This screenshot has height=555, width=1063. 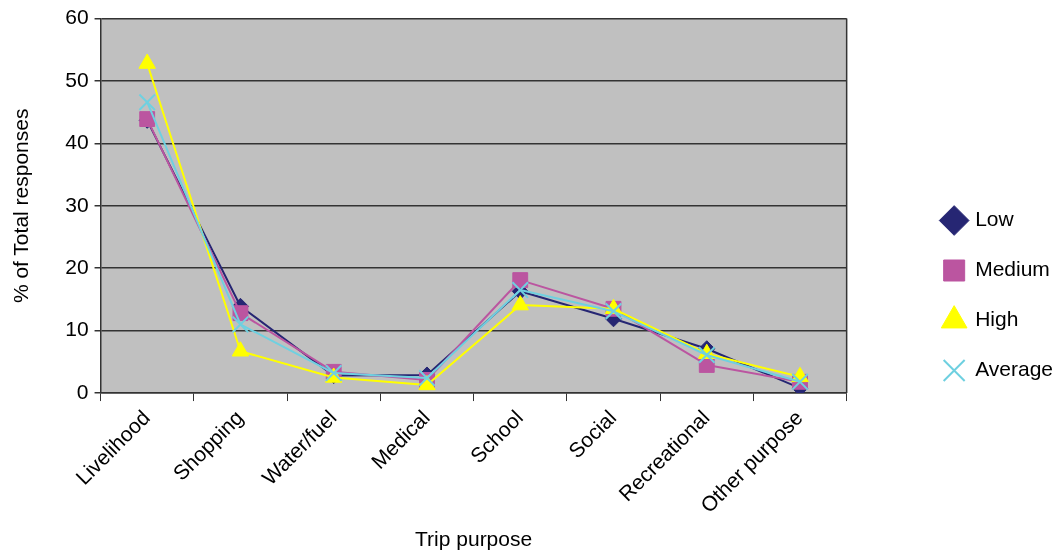 I want to click on legend-label: High, so click(x=997, y=319).